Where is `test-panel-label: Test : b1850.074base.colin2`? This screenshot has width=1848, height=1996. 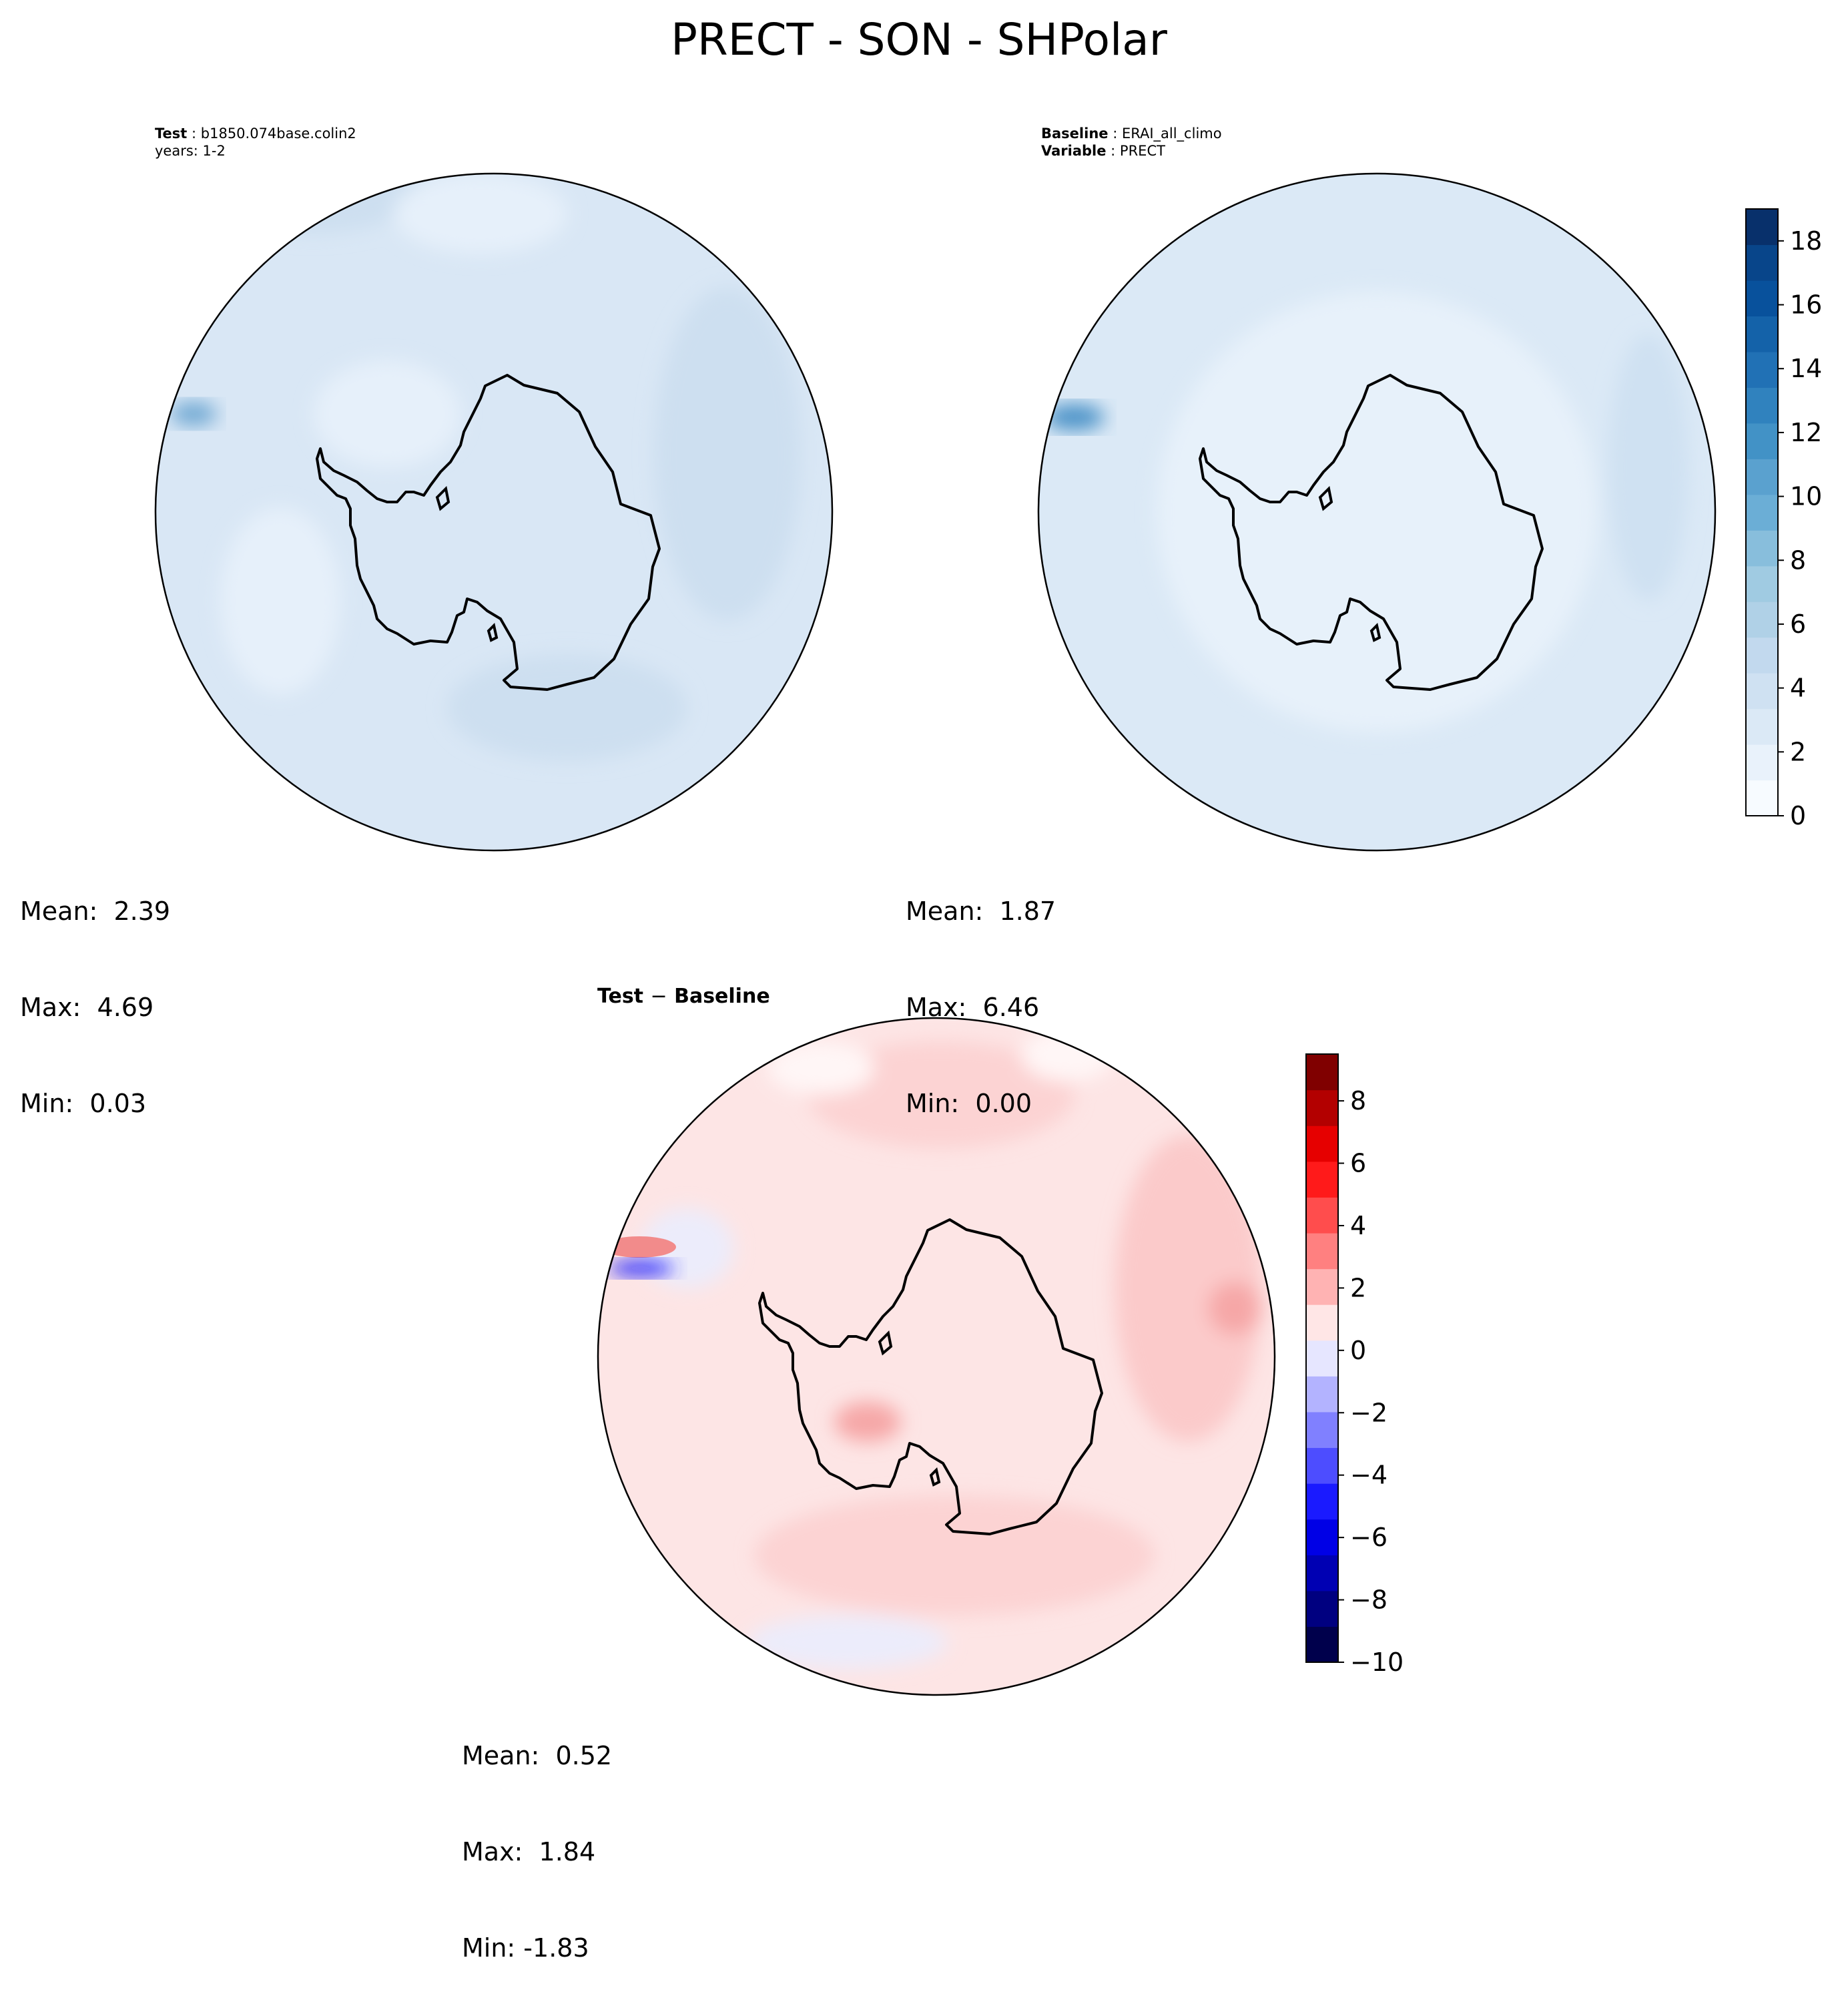 test-panel-label: Test : b1850.074base.colin2 is located at coordinates (255, 134).